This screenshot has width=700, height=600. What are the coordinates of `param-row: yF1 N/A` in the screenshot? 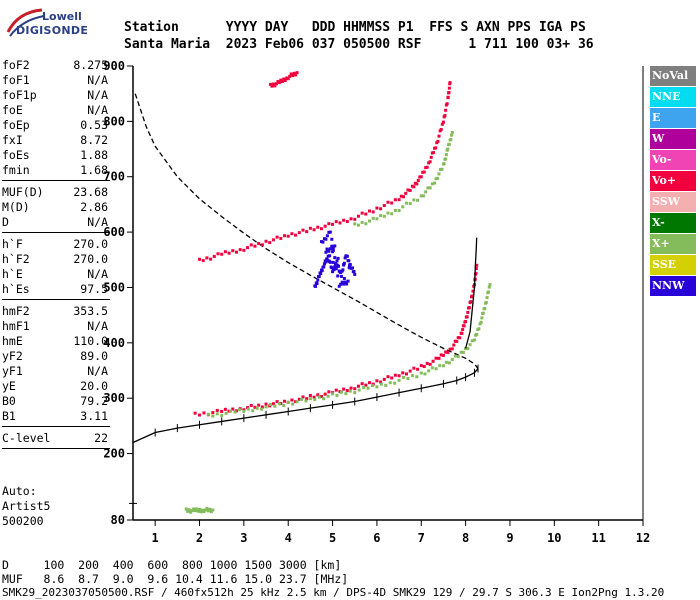 It's located at (55, 371).